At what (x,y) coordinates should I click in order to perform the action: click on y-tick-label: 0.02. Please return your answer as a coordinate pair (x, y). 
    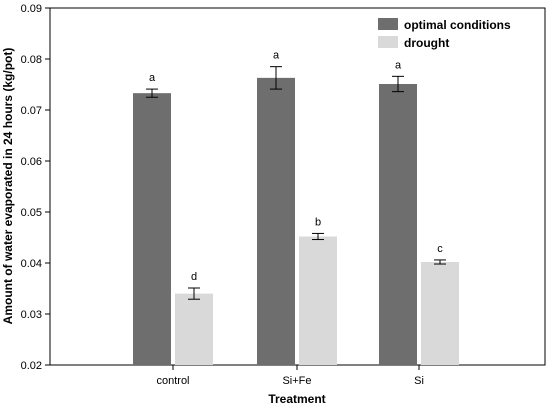
    Looking at the image, I should click on (31, 366).